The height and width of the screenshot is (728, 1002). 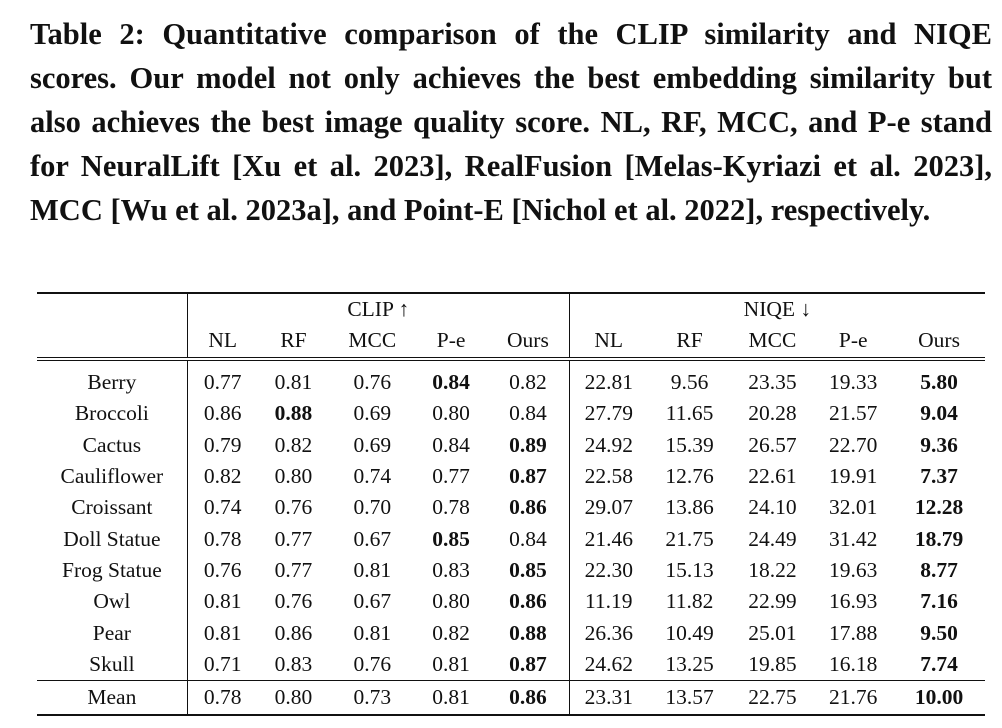 I want to click on cell: 0.73, so click(x=372, y=697).